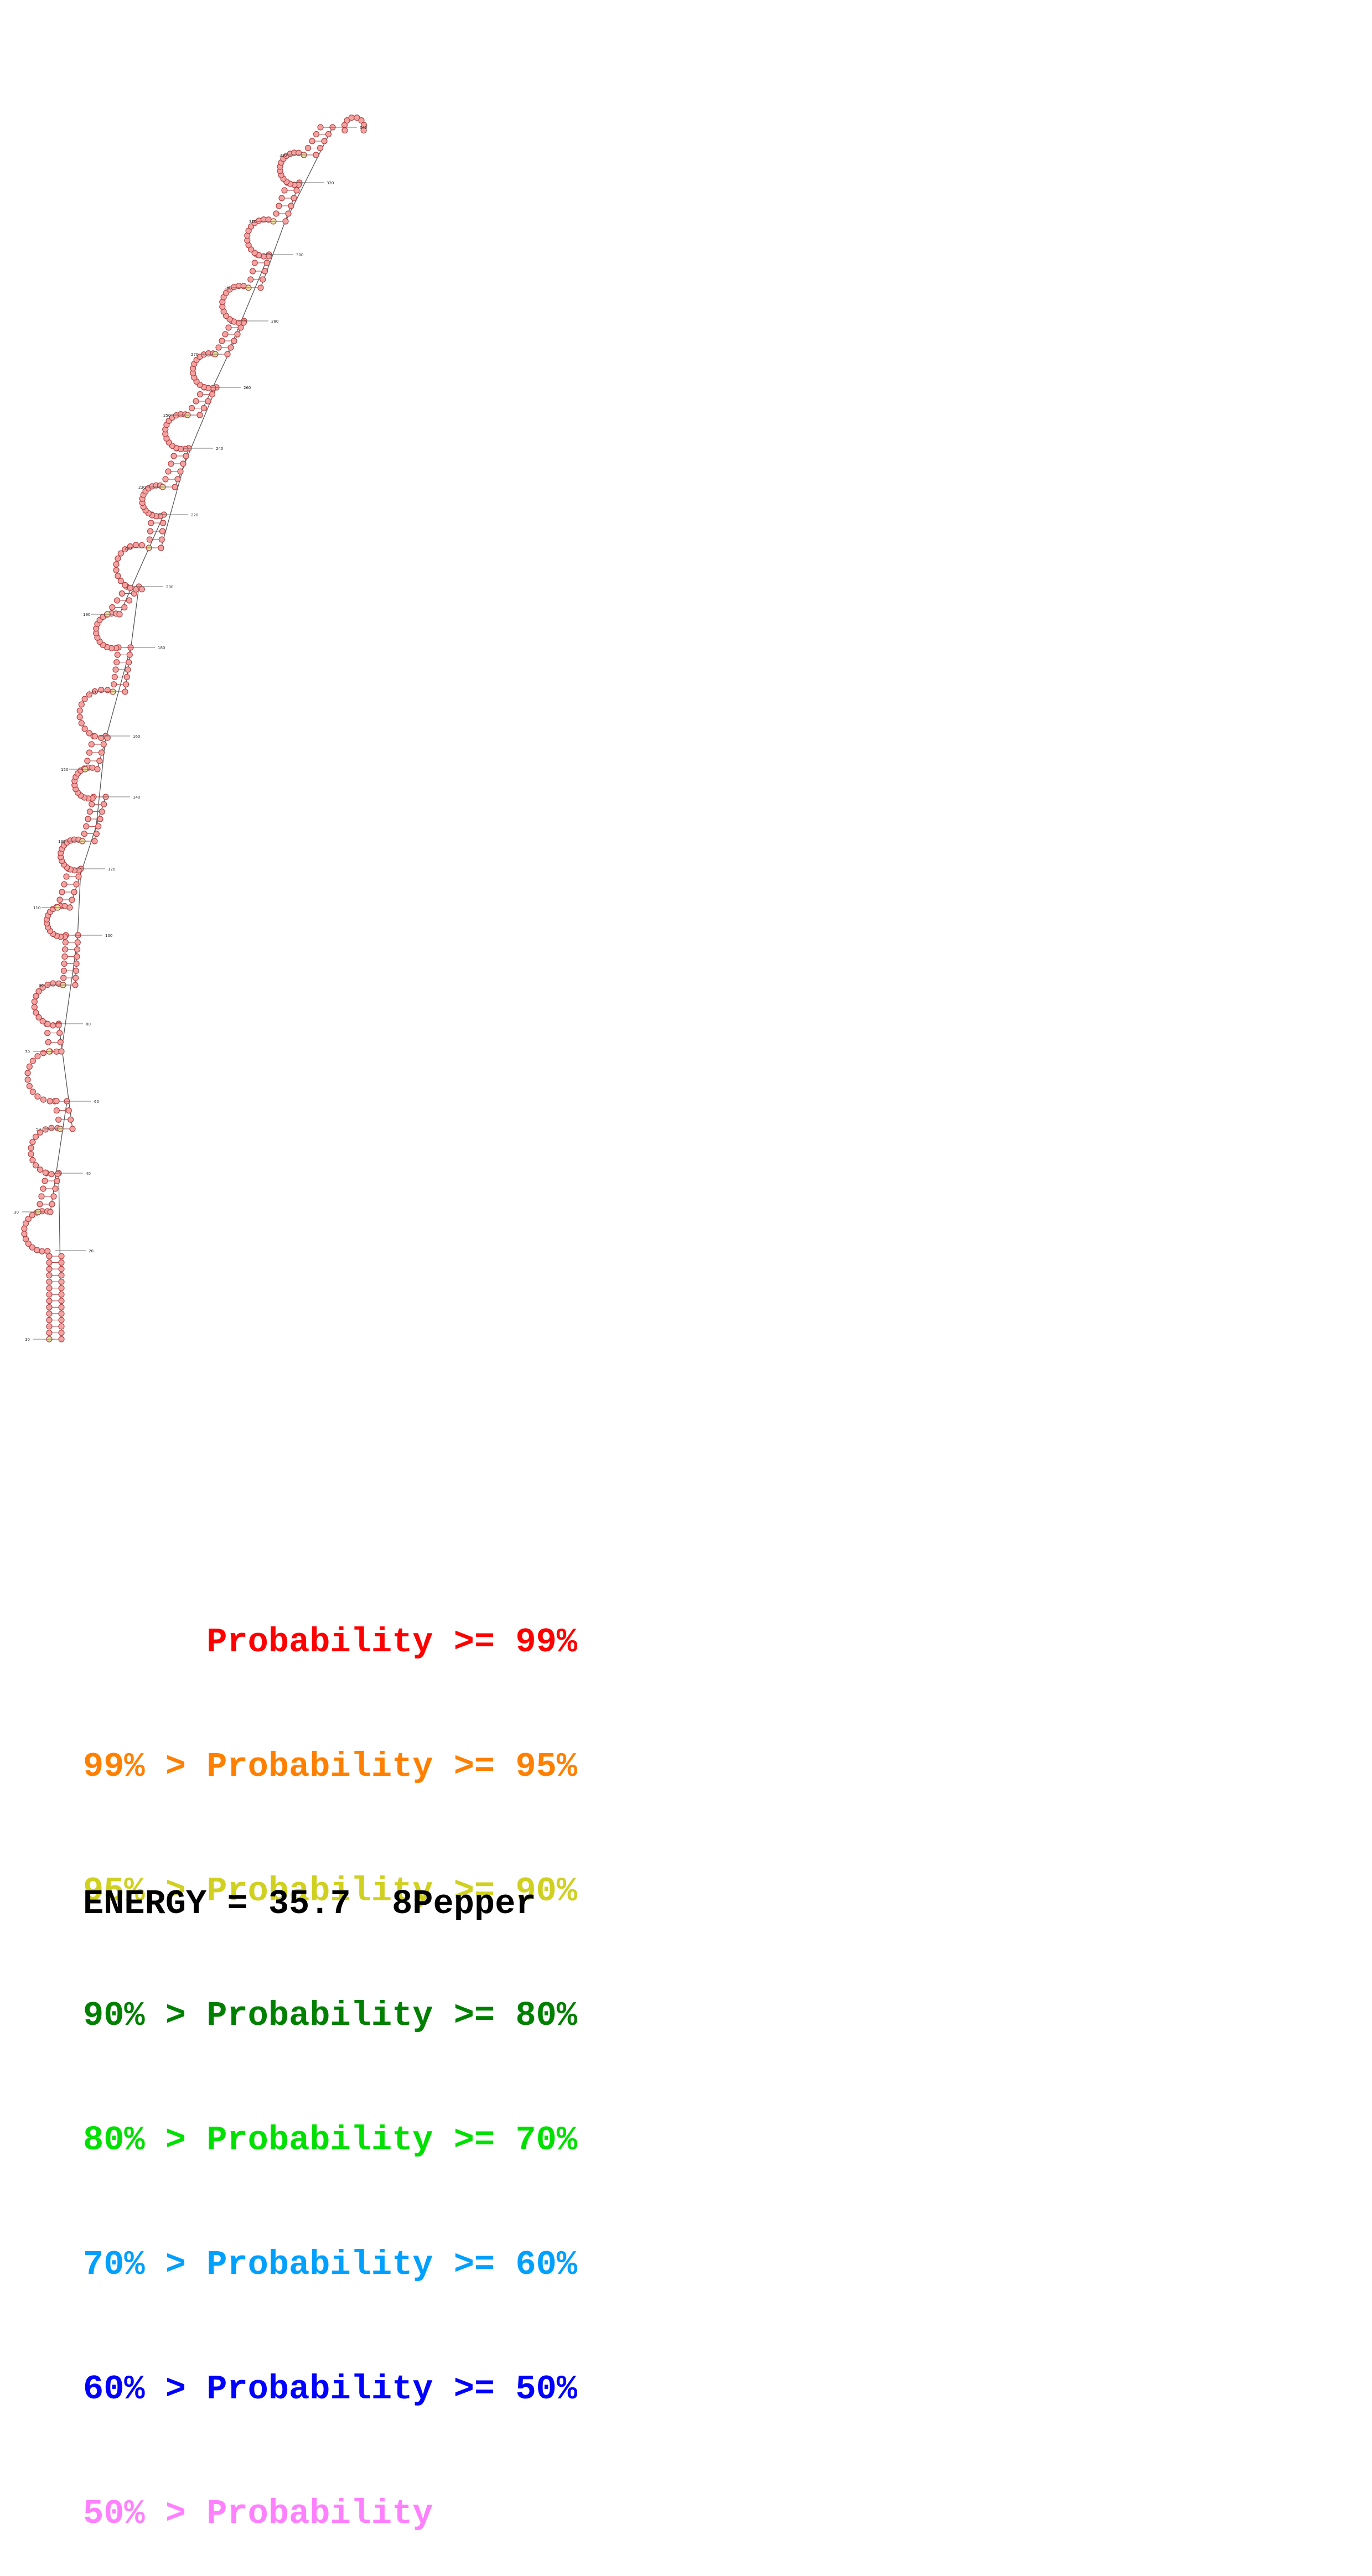 This screenshot has width=1372, height=2576. Describe the element at coordinates (28, 1340) in the screenshot. I see `position-label: 10` at that location.